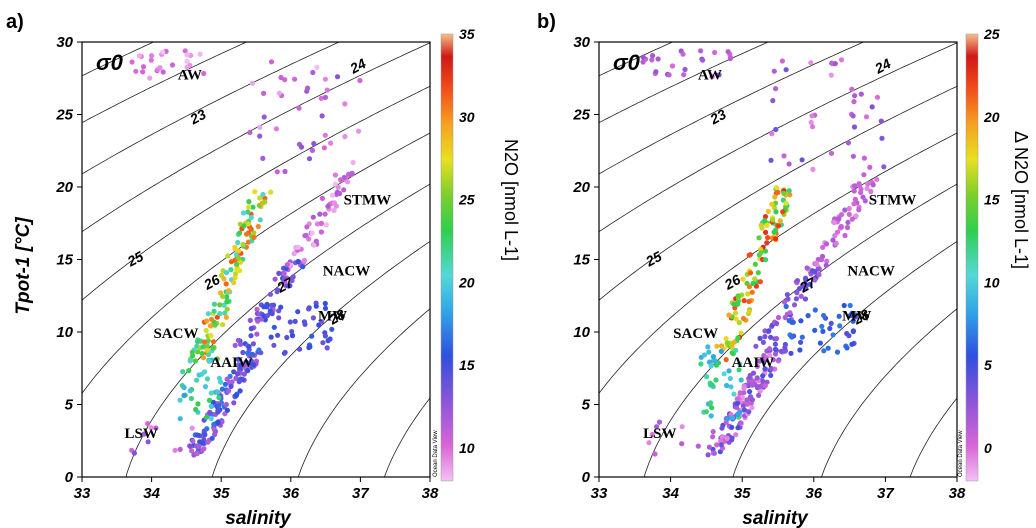 Image resolution: width=1036 pixels, height=528 pixels. I want to click on x-tick-label: 37, so click(360, 493).